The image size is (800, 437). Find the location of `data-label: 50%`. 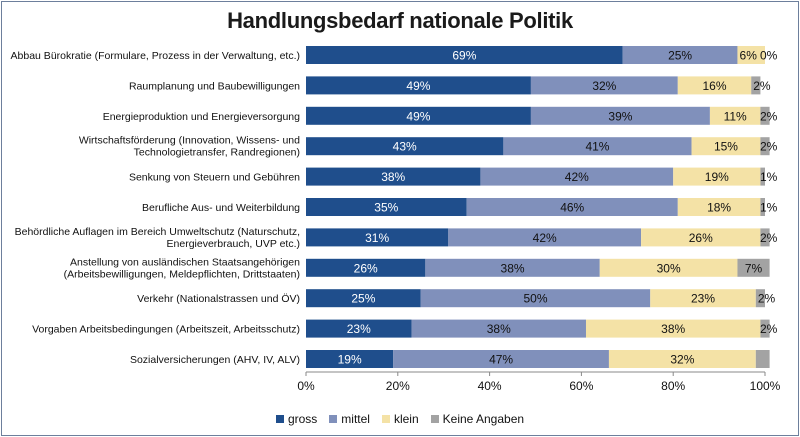

data-label: 50% is located at coordinates (535, 299).